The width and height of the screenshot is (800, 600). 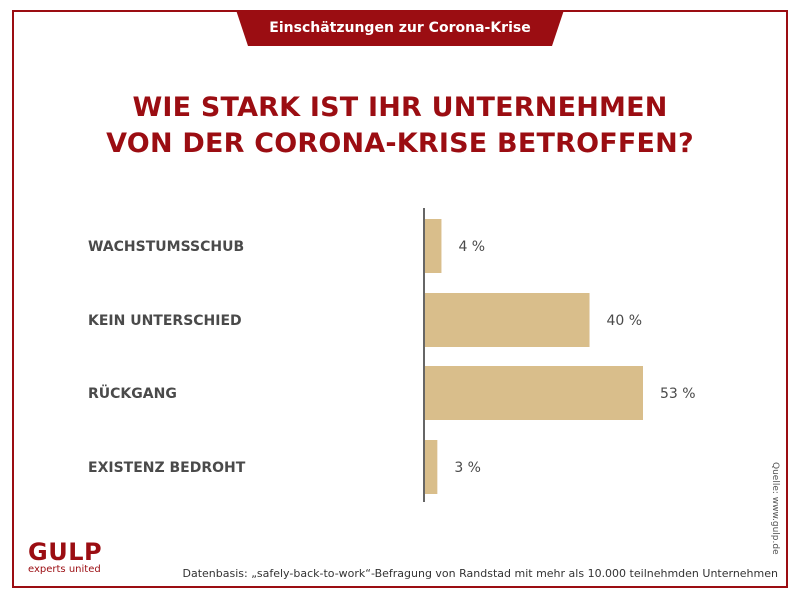 I want to click on chart-title-line-2: VON DER CORONA-KRISE BETROFFEN?, so click(x=400, y=143).